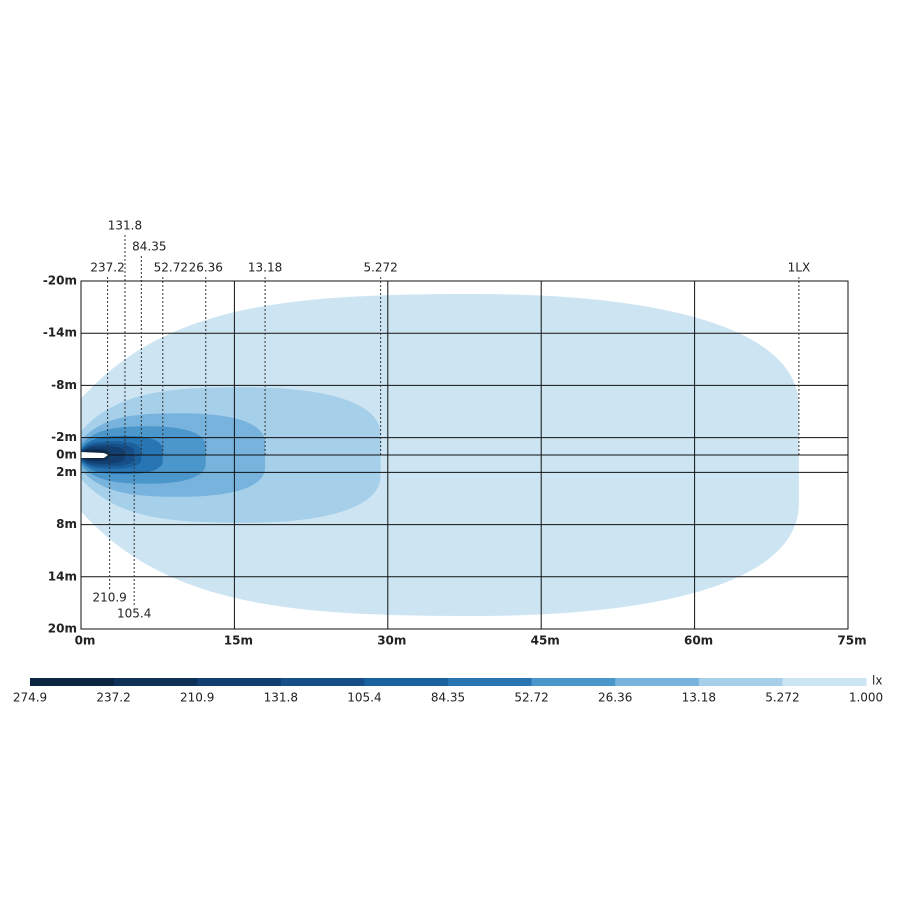 This screenshot has height=900, width=900. I want to click on colorbar-label: 13.18, so click(699, 698).